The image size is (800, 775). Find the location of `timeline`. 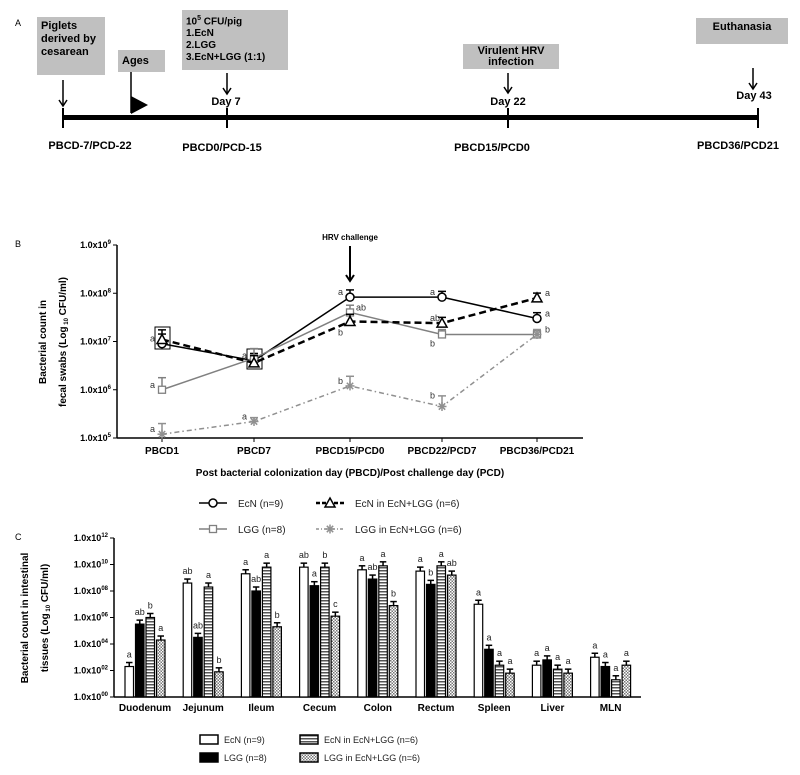

timeline is located at coordinates (408, 98).